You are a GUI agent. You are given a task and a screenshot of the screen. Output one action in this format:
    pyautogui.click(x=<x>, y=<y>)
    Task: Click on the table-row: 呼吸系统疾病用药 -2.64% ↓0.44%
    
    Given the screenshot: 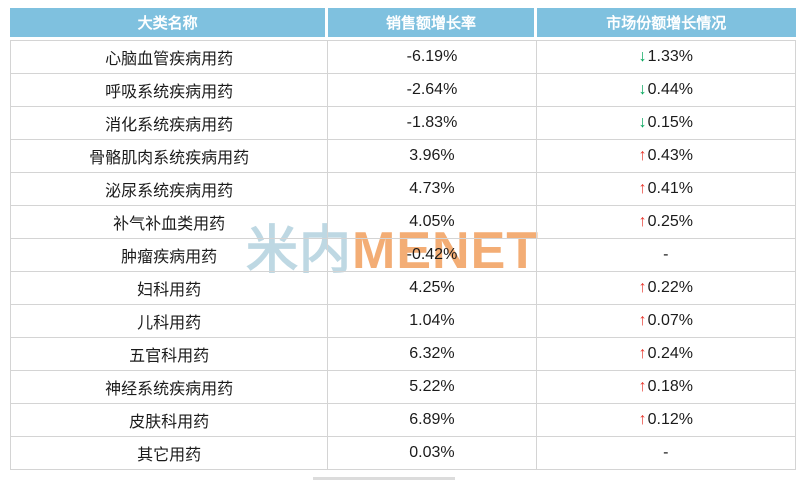 What is the action you would take?
    pyautogui.click(x=403, y=90)
    